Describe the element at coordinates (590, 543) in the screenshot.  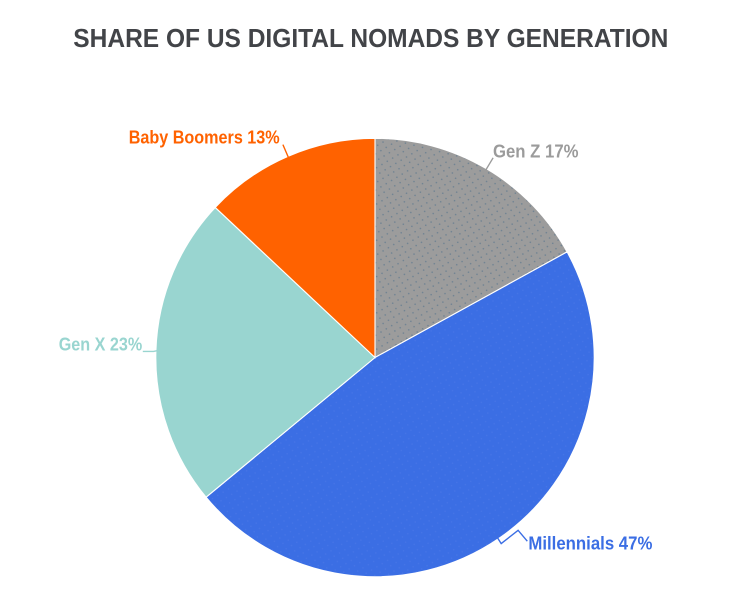
I see `svg-text: Millennials 47%` at that location.